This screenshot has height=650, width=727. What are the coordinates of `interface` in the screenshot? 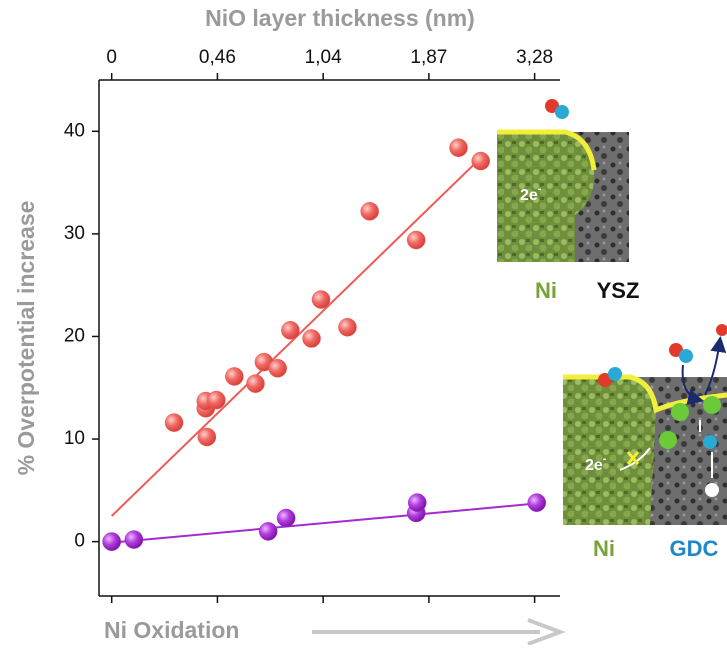 It's located at (547, 150).